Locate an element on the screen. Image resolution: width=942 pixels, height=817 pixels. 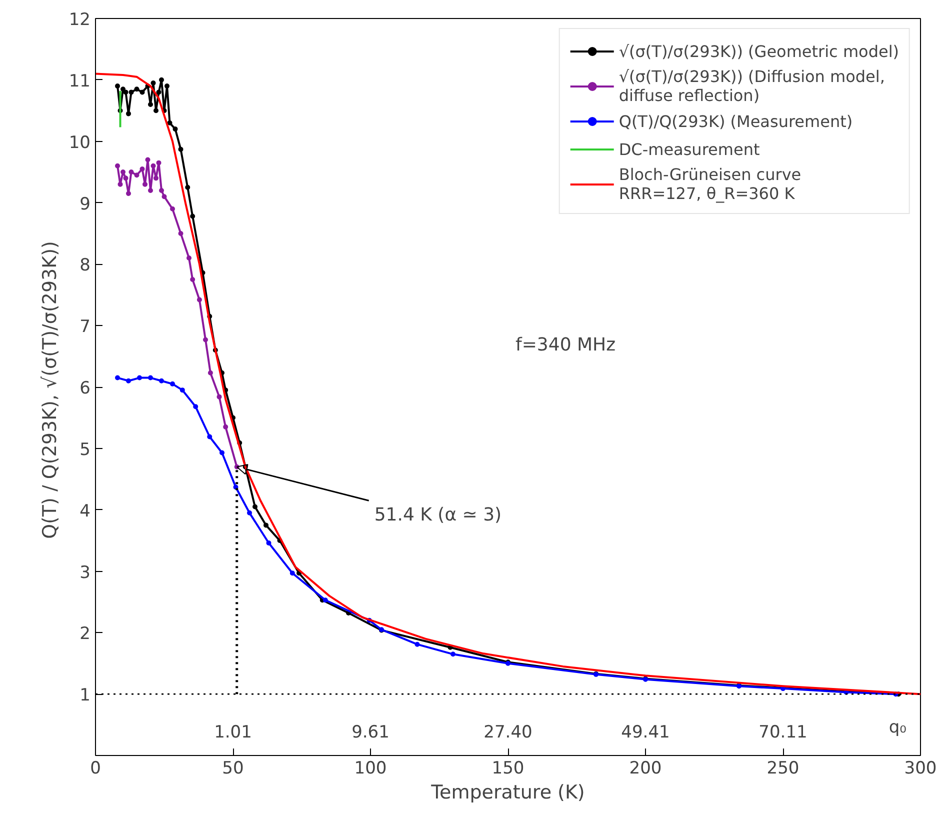
y-tick-label: 1 is located at coordinates (85, 696).